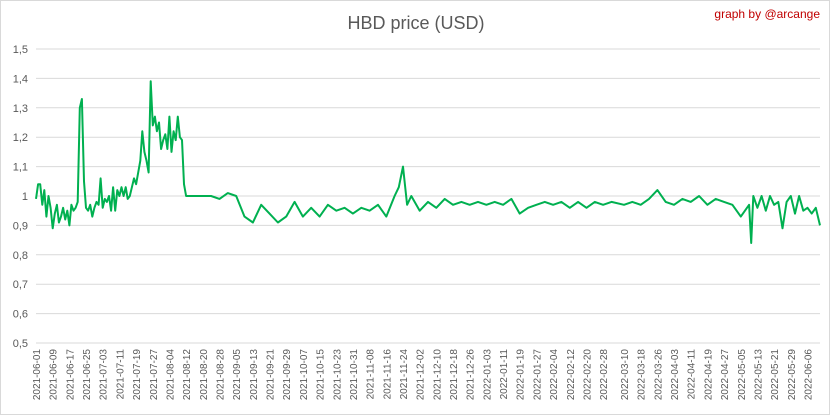 The image size is (832, 417). I want to click on x-tick-label: 2021-10-07, so click(304, 375).